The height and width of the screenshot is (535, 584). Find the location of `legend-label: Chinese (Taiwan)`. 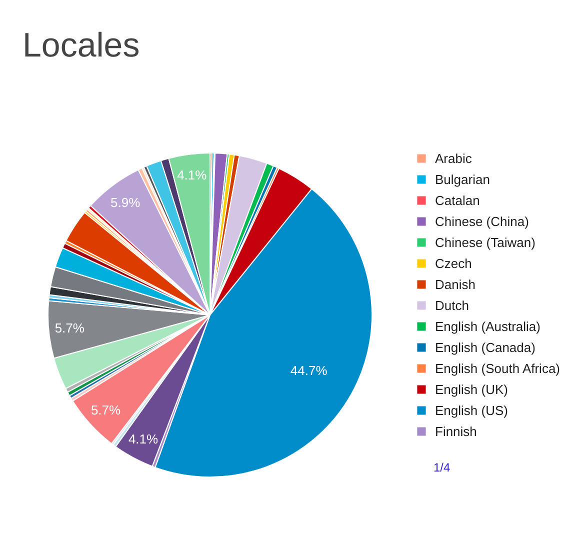

legend-label: Chinese (Taiwan) is located at coordinates (485, 242).